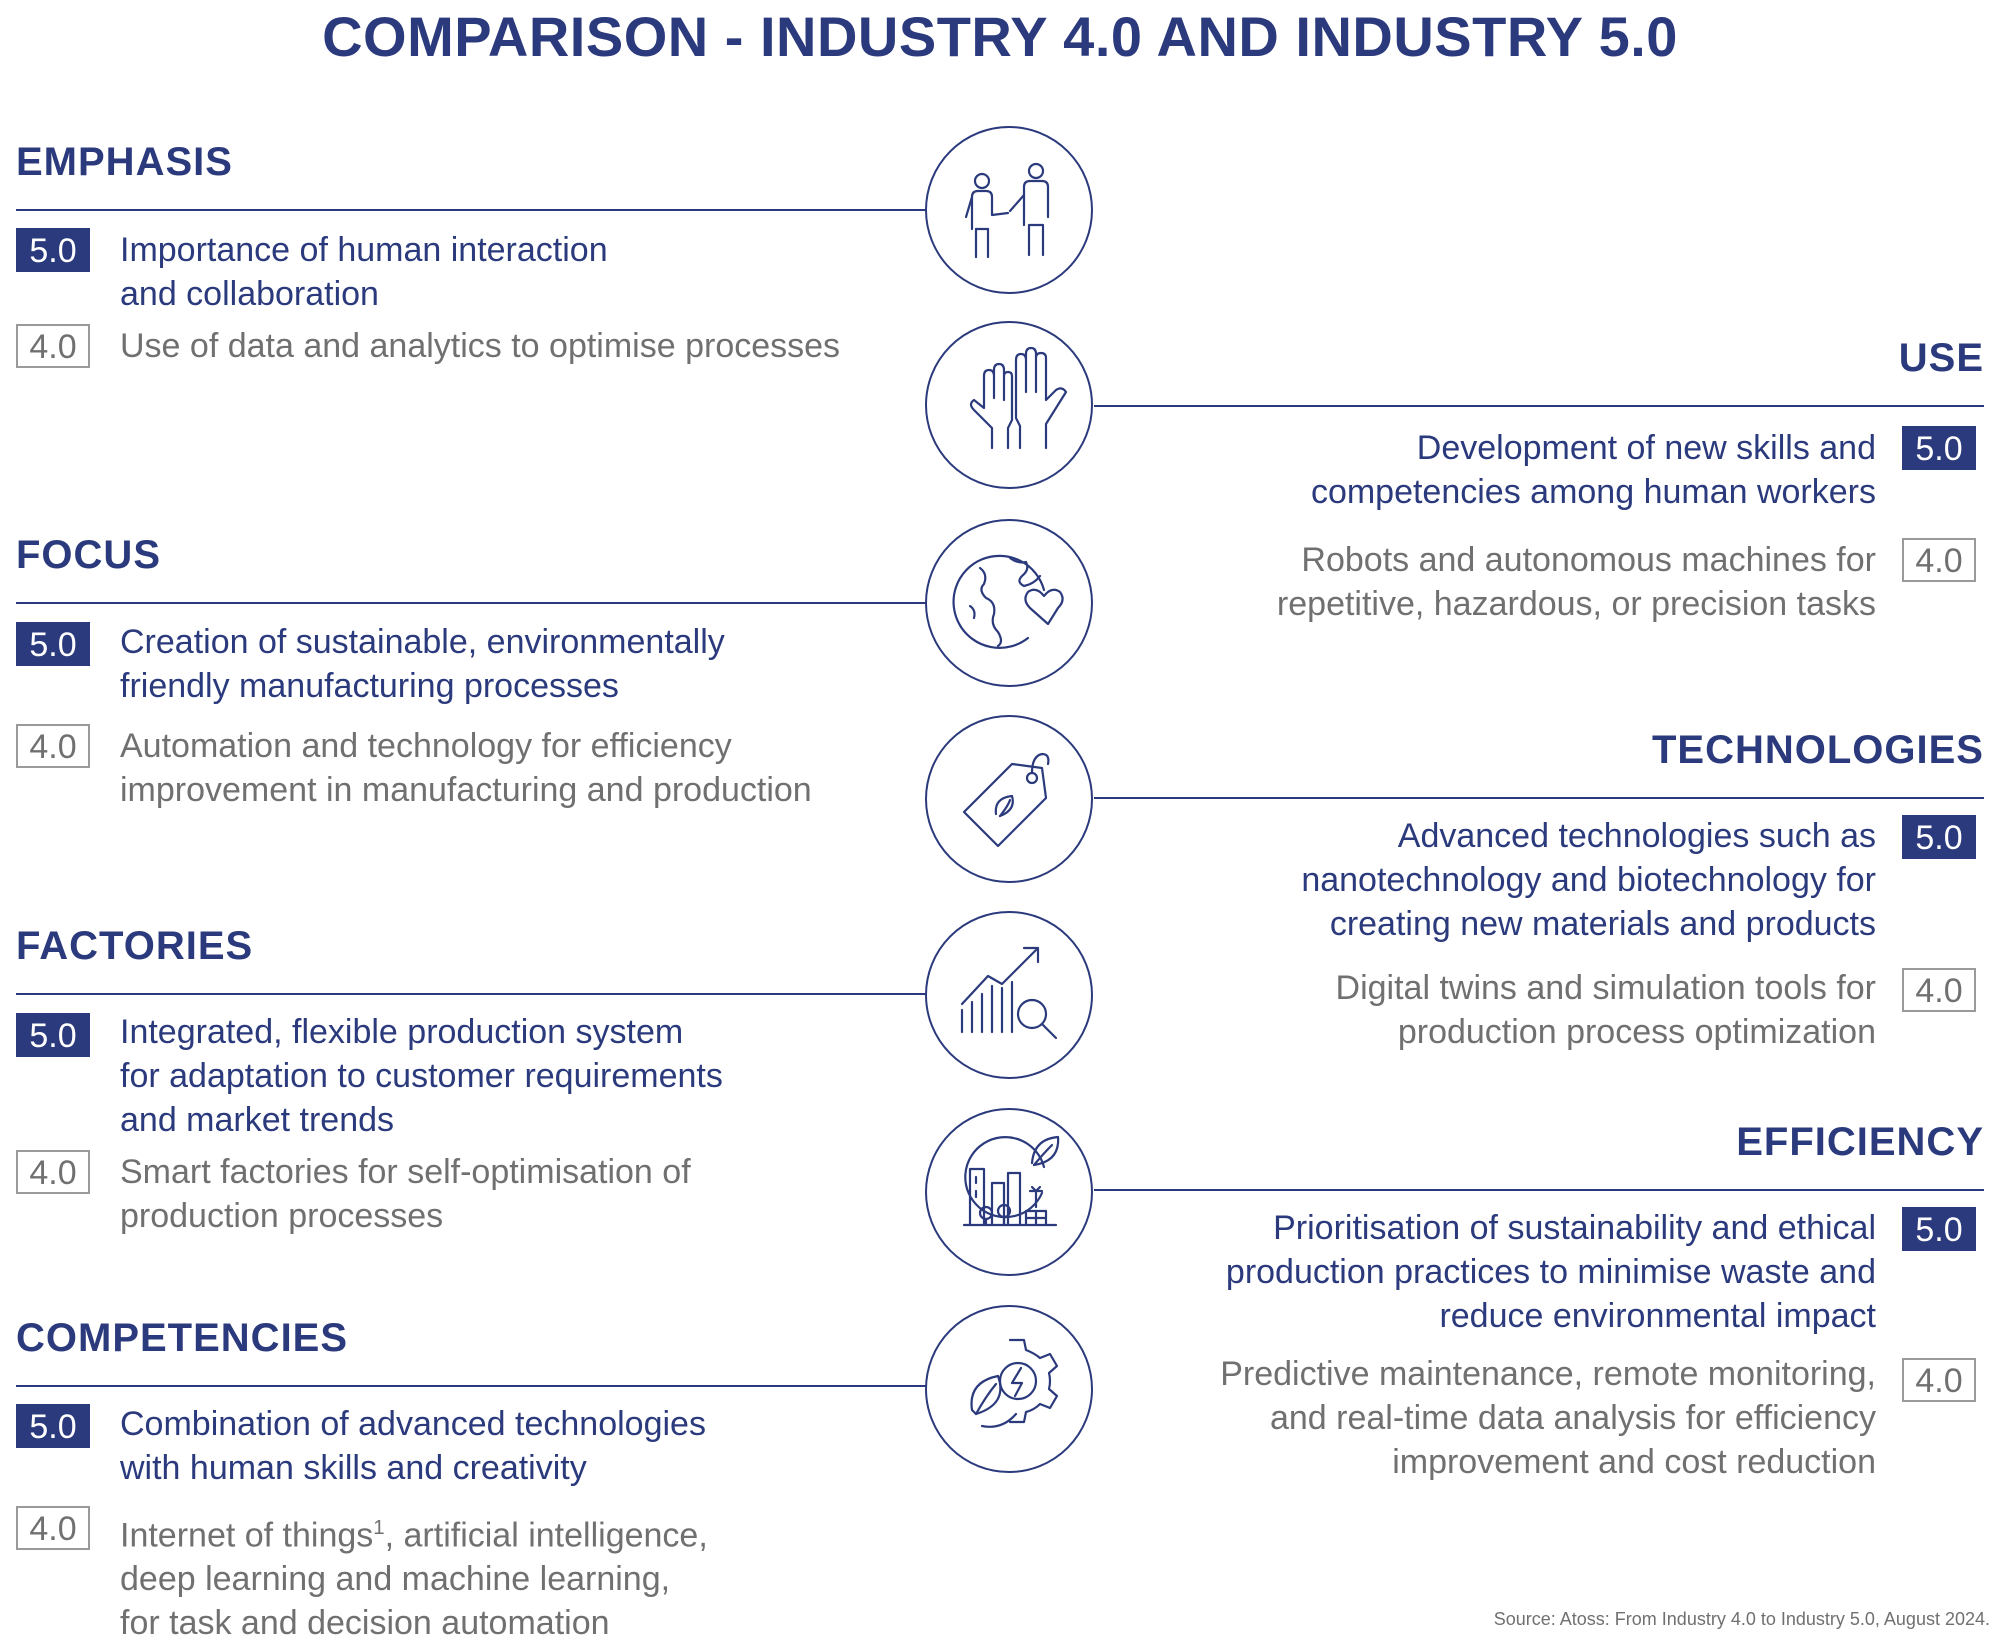  I want to click on divider-competencies, so click(471, 1386).